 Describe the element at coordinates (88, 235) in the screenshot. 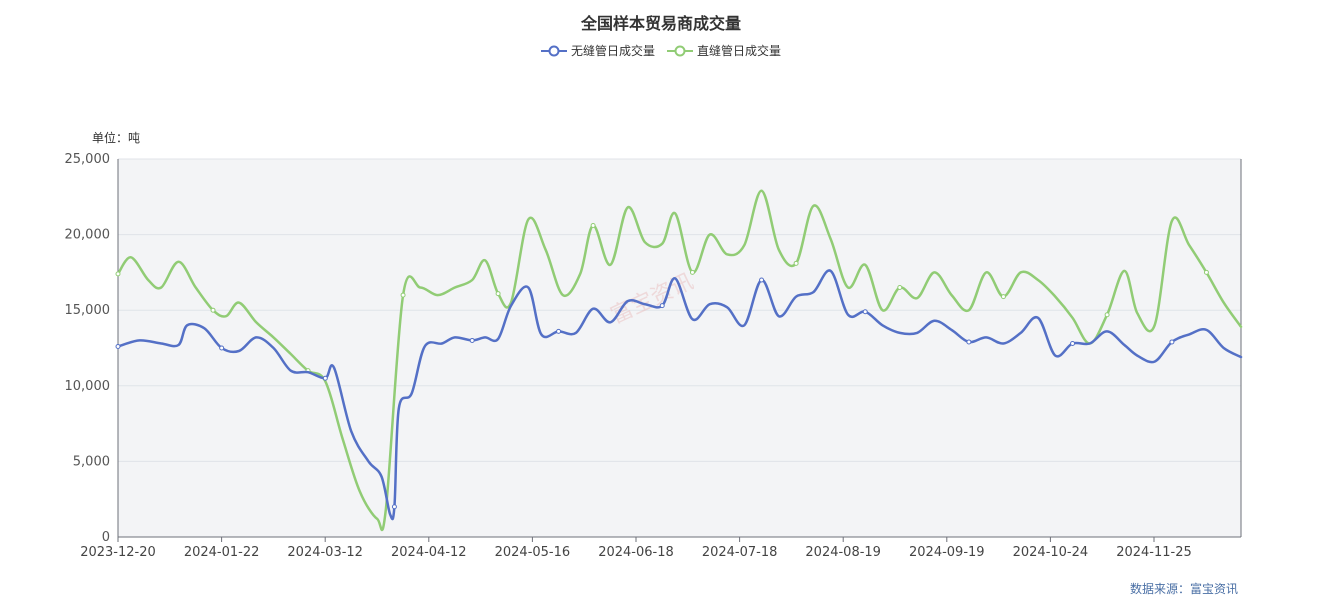

I see `y-tick-label: 20,000` at that location.